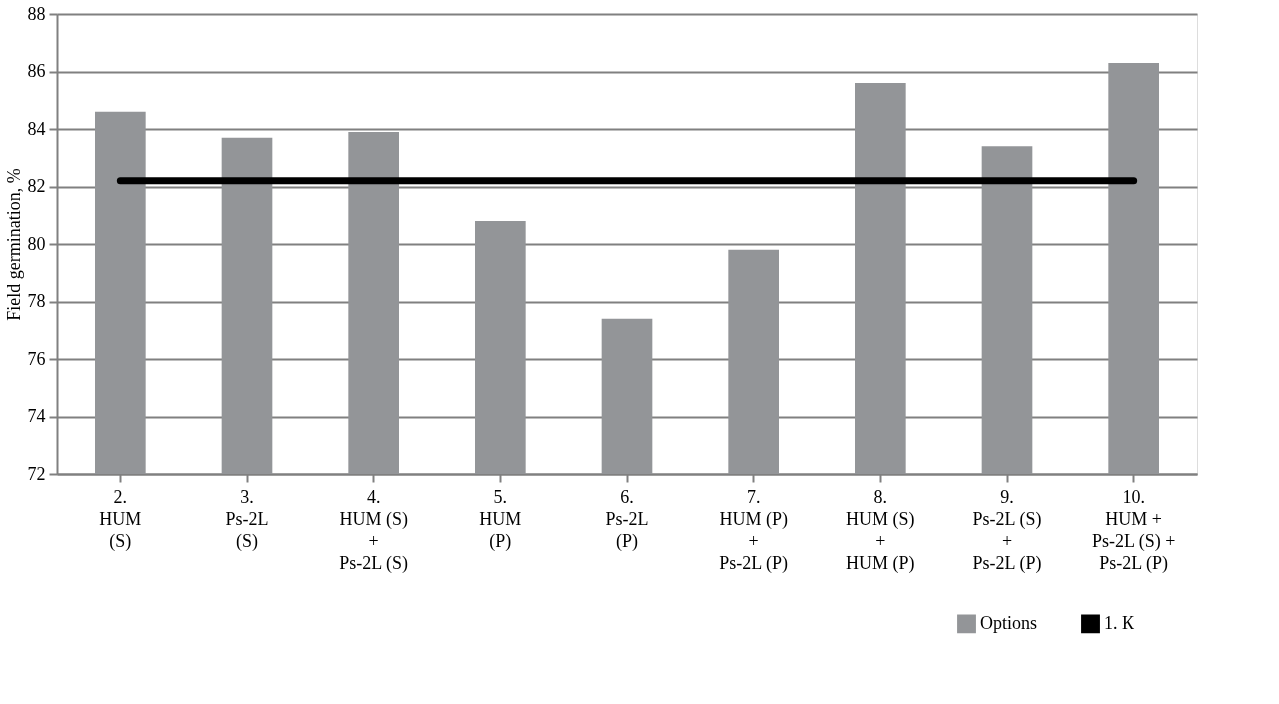 Image resolution: width=1279 pixels, height=704 pixels. Describe the element at coordinates (500, 519) in the screenshot. I see `x-tick-label: 5. HUM (P)` at that location.